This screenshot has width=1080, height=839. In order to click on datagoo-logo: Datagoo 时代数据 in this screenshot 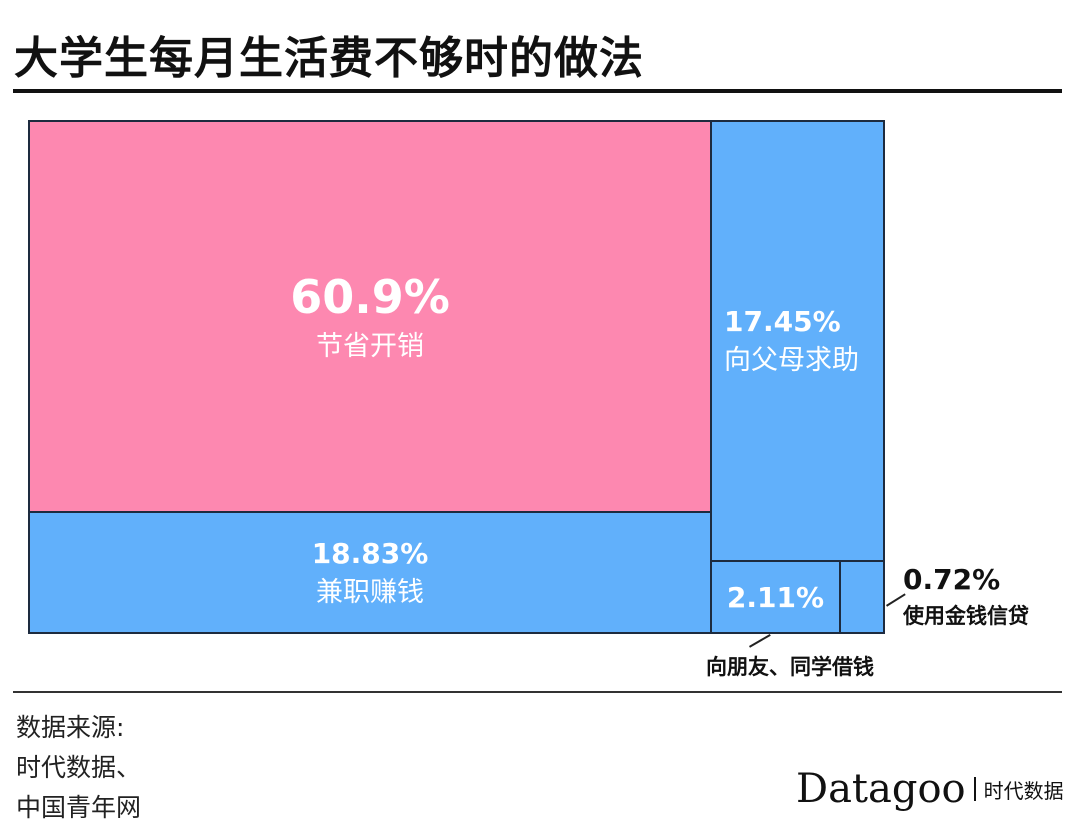, I will do `click(930, 789)`.